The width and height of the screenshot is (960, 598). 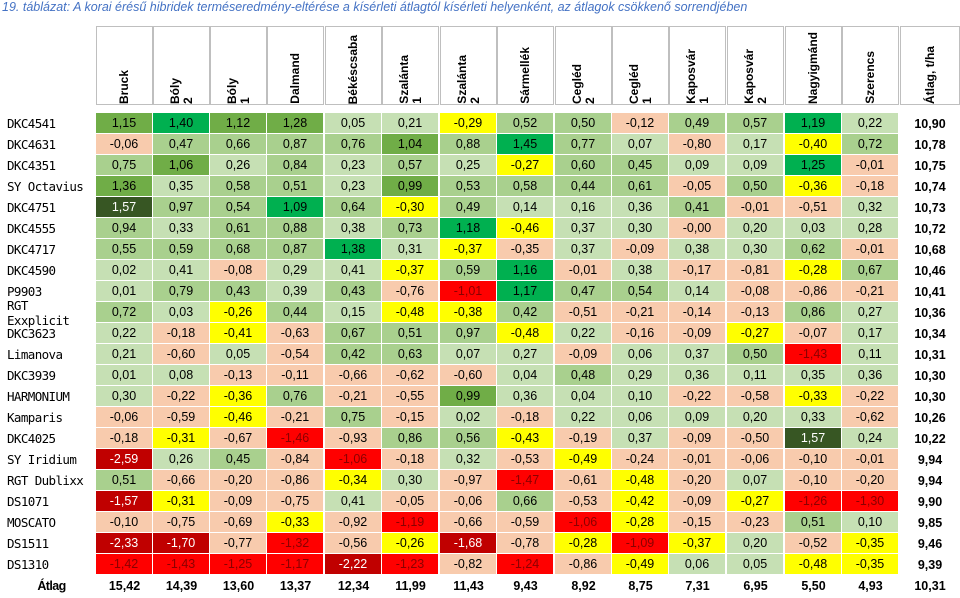 What do you see at coordinates (38, 396) in the screenshot?
I see `row-label: HARMONIUM` at bounding box center [38, 396].